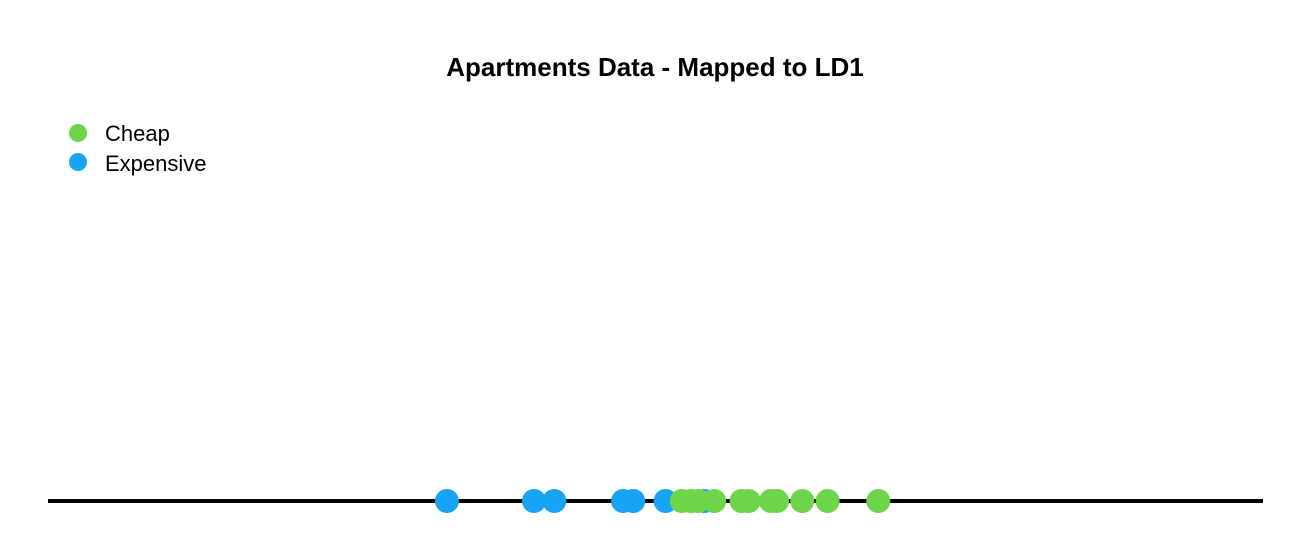 The image size is (1294, 554). Describe the element at coordinates (662, 501) in the screenshot. I see `data-points` at that location.